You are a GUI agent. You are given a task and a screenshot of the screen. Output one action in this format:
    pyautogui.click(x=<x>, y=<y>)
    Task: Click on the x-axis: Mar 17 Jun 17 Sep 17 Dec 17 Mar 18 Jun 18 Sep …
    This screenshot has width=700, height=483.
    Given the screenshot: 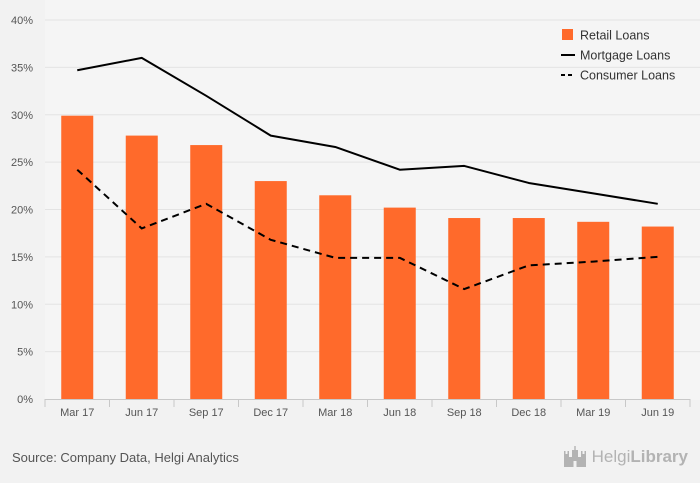 What is the action you would take?
    pyautogui.click(x=367, y=409)
    